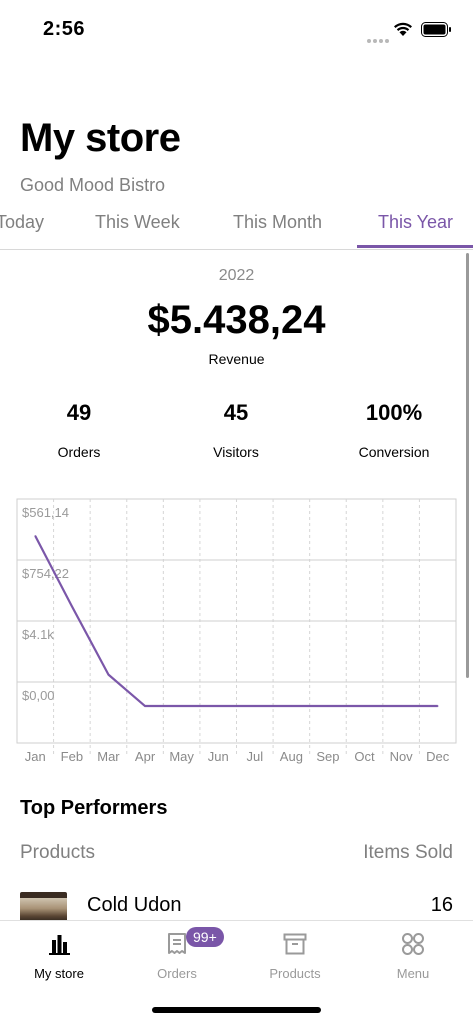 This screenshot has height=1023, width=473. I want to click on orders-stat: 49 Orders, so click(79, 430).